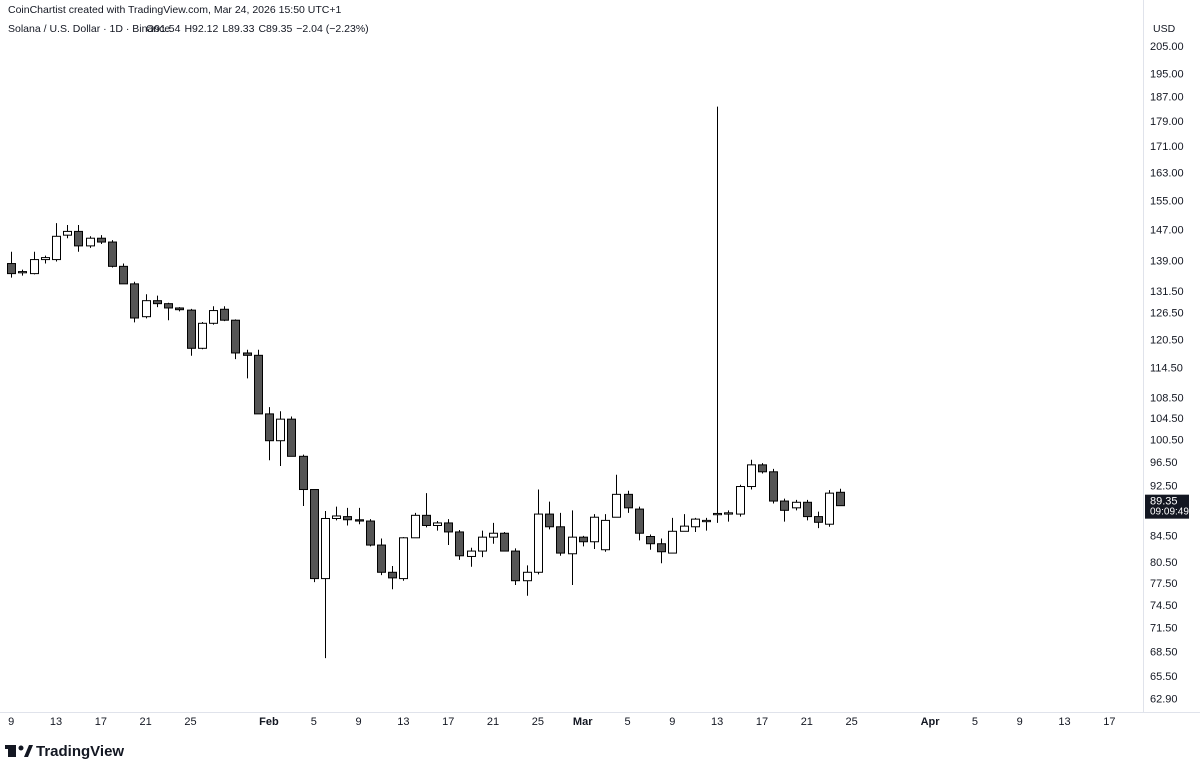 The image size is (1200, 773). What do you see at coordinates (1164, 652) in the screenshot?
I see `y-tick-label: 68.50` at bounding box center [1164, 652].